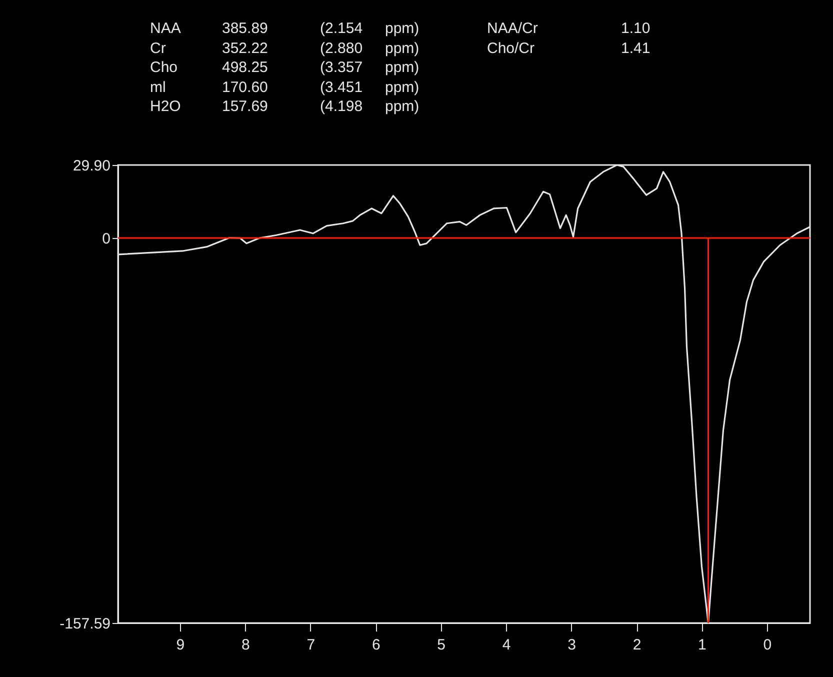  I want to click on text: NAA/Cr 1.10, so click(568, 28).